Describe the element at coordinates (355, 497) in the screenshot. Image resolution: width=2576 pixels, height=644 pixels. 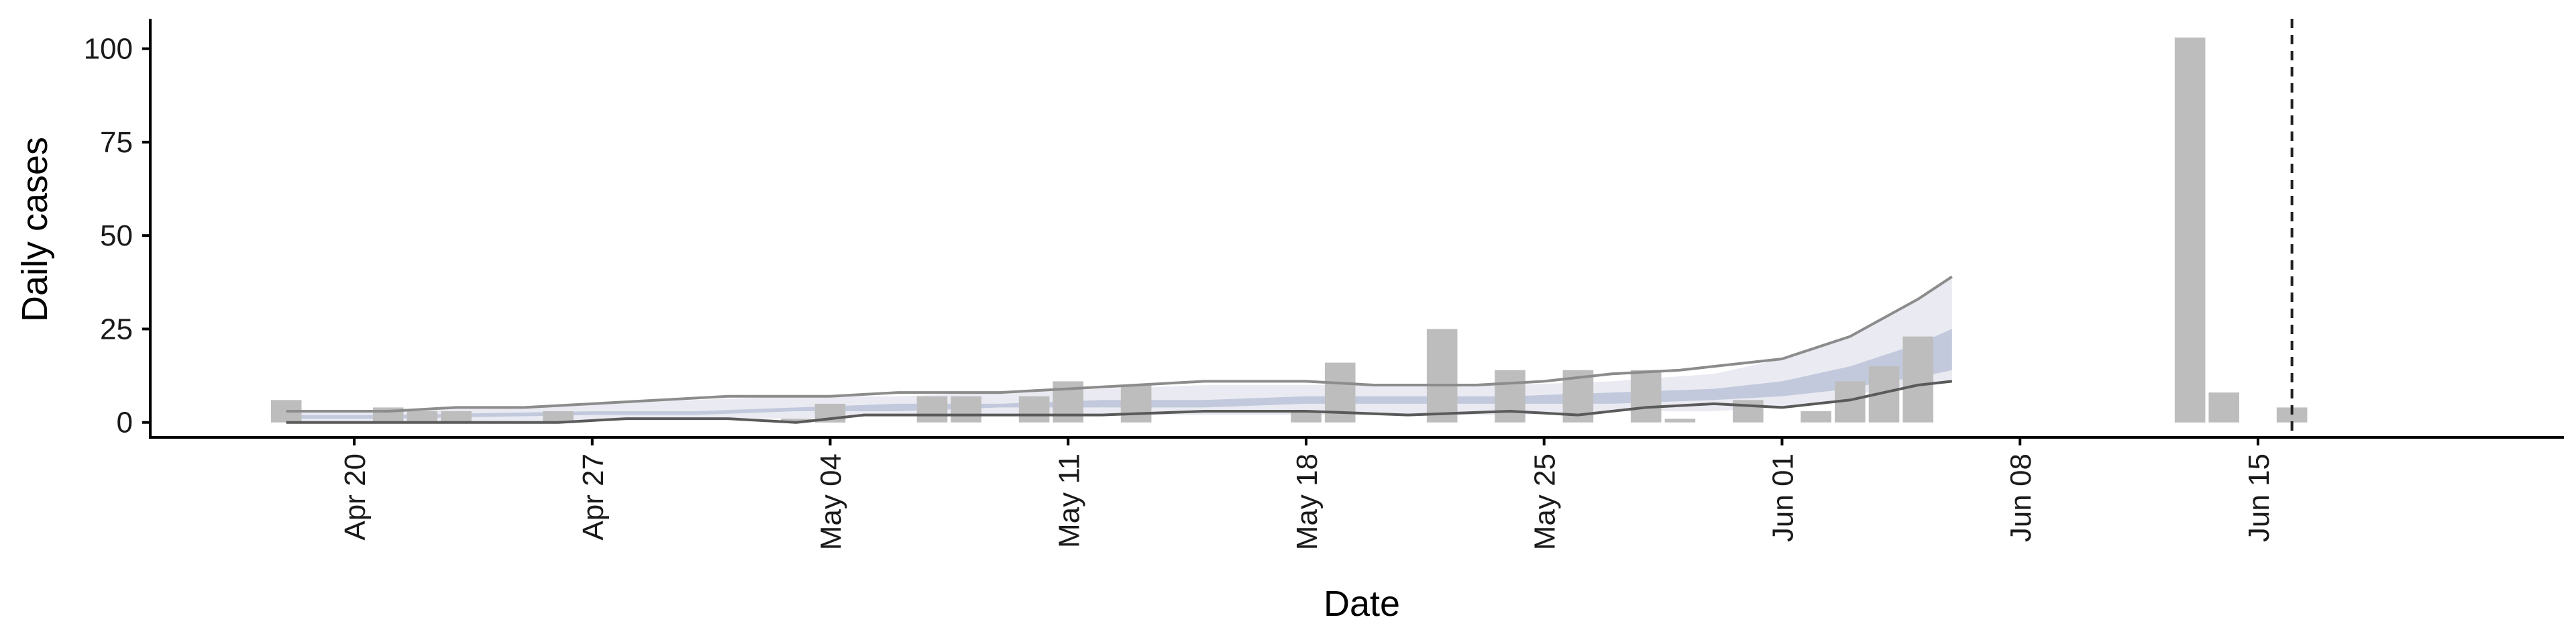
I see `x-tick-label: Apr 20` at that location.